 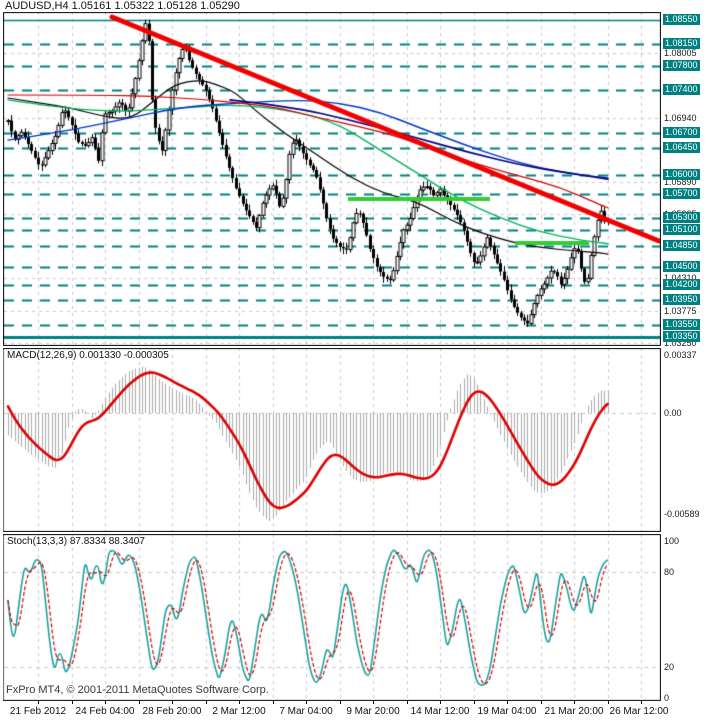 I want to click on stoch-axis-label: 100, so click(x=672, y=541).